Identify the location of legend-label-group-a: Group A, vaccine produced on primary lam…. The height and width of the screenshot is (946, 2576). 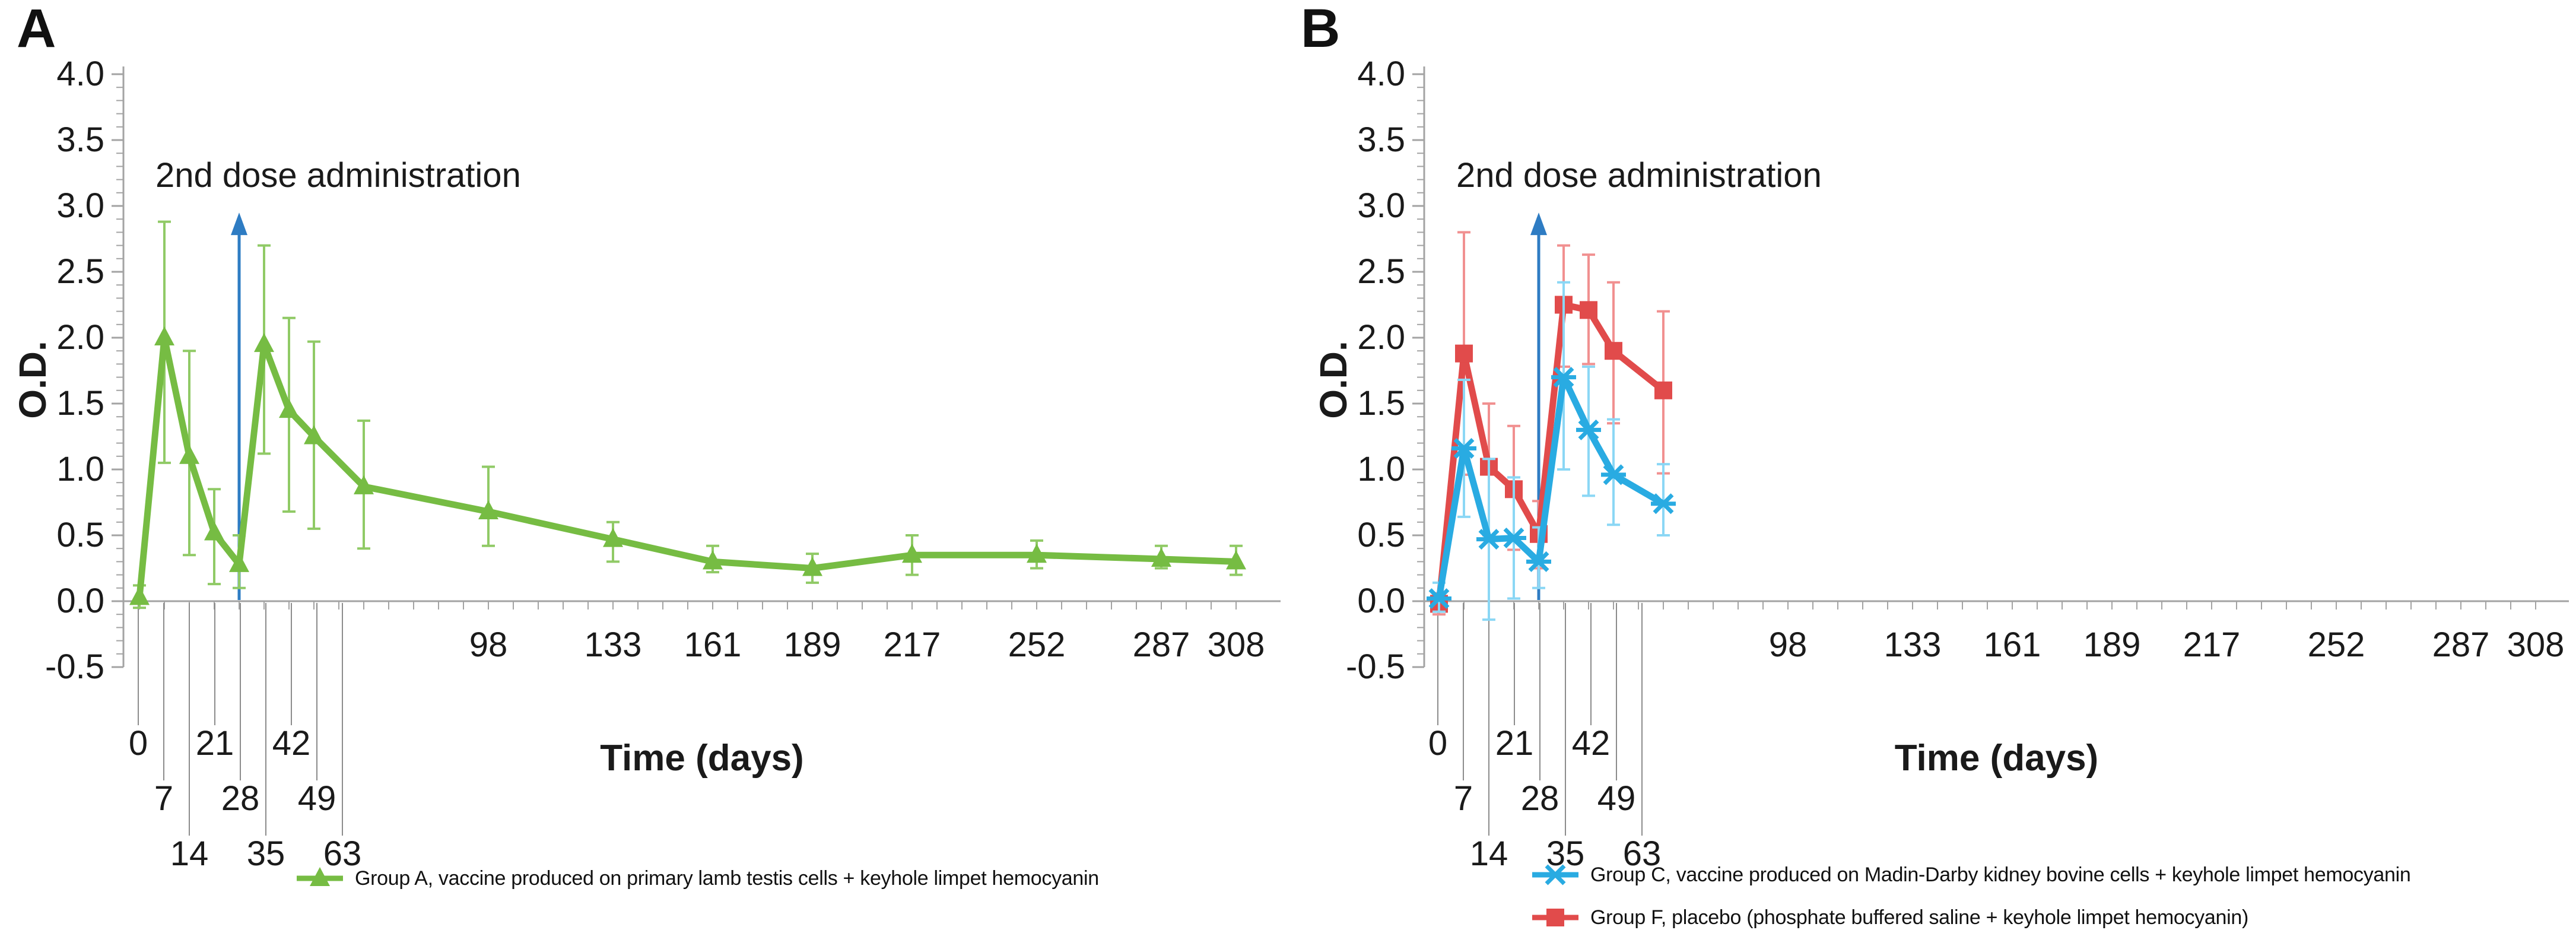
(727, 878).